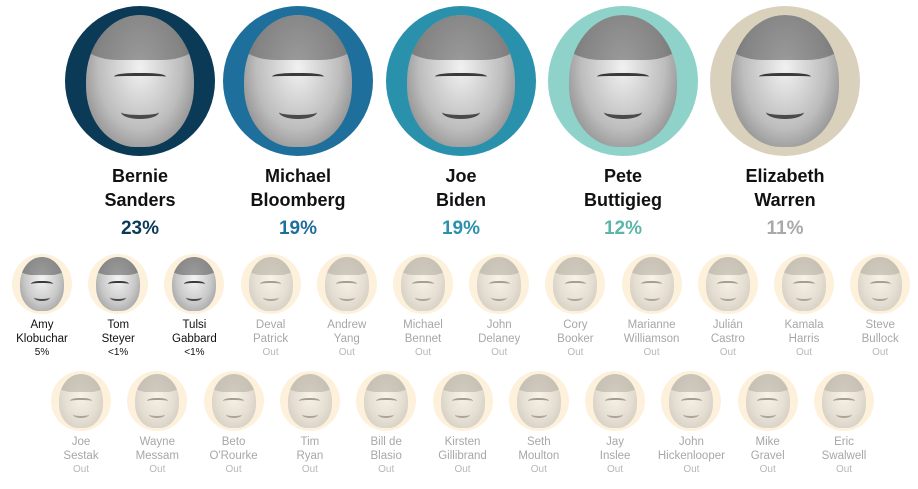 This screenshot has height=489, width=918. What do you see at coordinates (157, 449) in the screenshot?
I see `candidate-name: Wayne Messam` at bounding box center [157, 449].